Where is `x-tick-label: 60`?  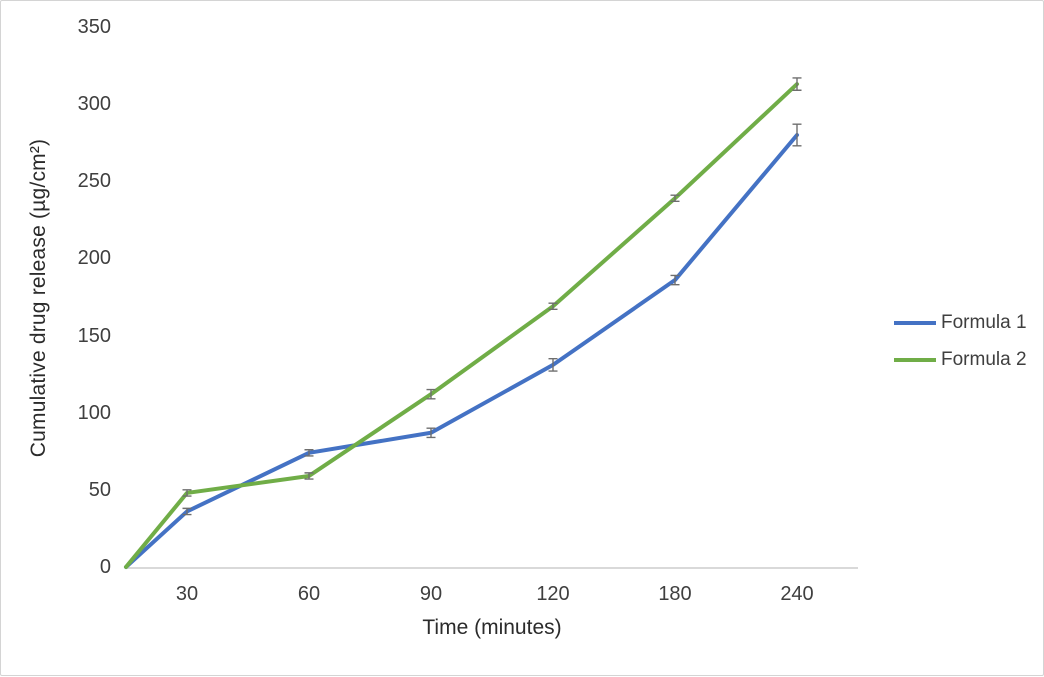
x-tick-label: 60 is located at coordinates (309, 594).